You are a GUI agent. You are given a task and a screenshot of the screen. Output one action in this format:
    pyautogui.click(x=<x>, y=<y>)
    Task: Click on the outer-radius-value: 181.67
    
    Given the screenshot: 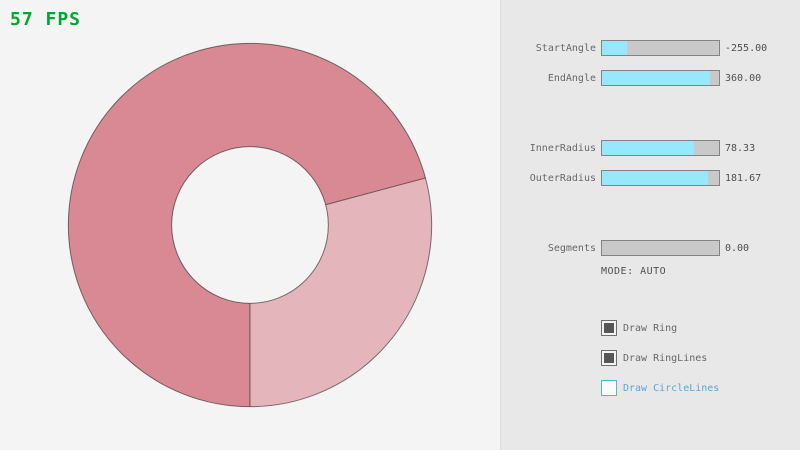 What is the action you would take?
    pyautogui.click(x=743, y=178)
    